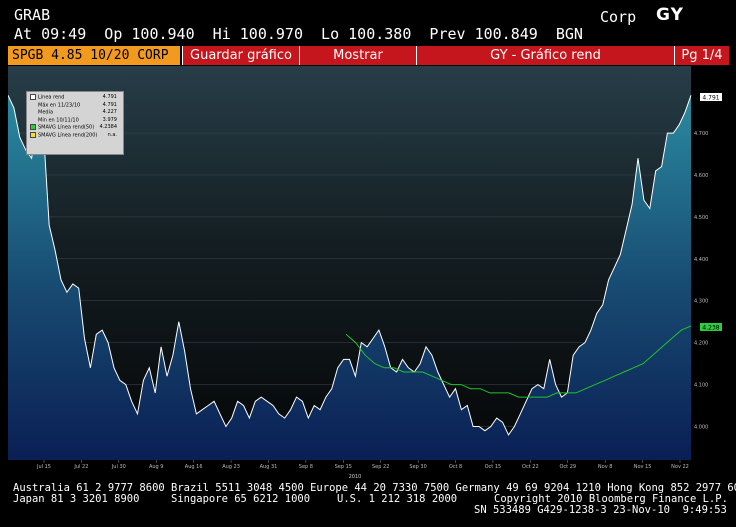  Describe the element at coordinates (68, 135) in the screenshot. I see `legend-label: SMAVG Línea rend(200)` at that location.